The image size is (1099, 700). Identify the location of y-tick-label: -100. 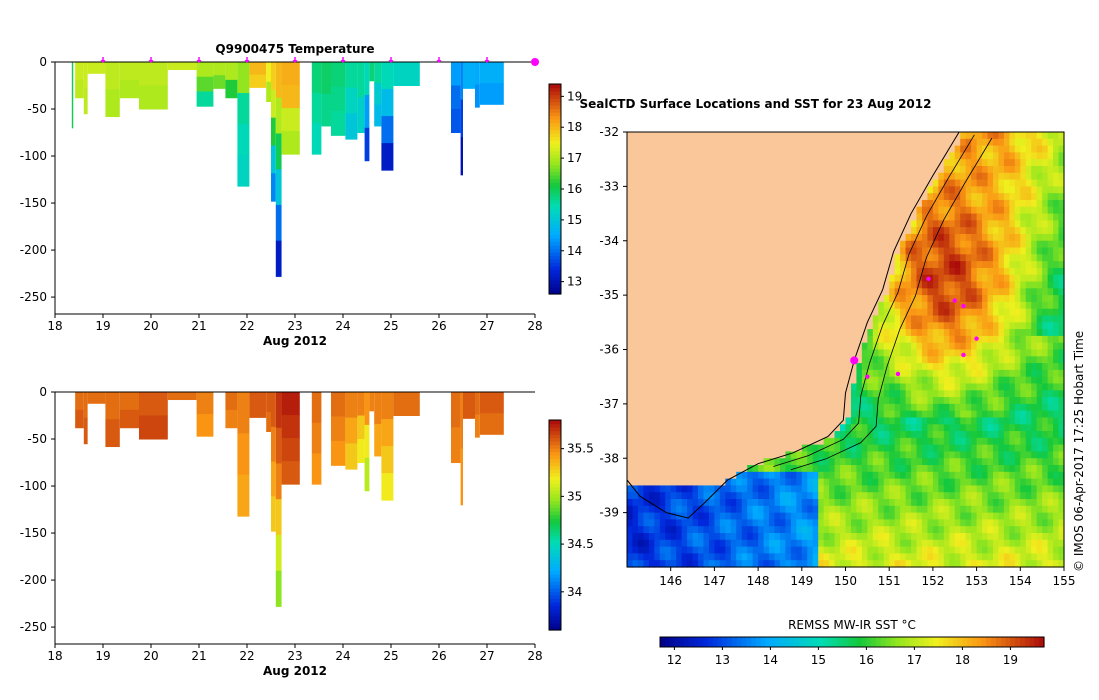
(33, 156).